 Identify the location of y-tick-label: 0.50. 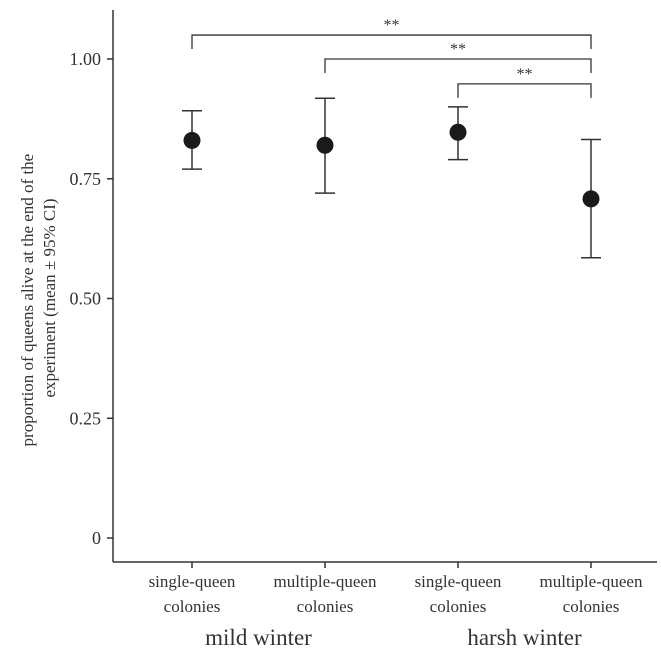
(86, 299).